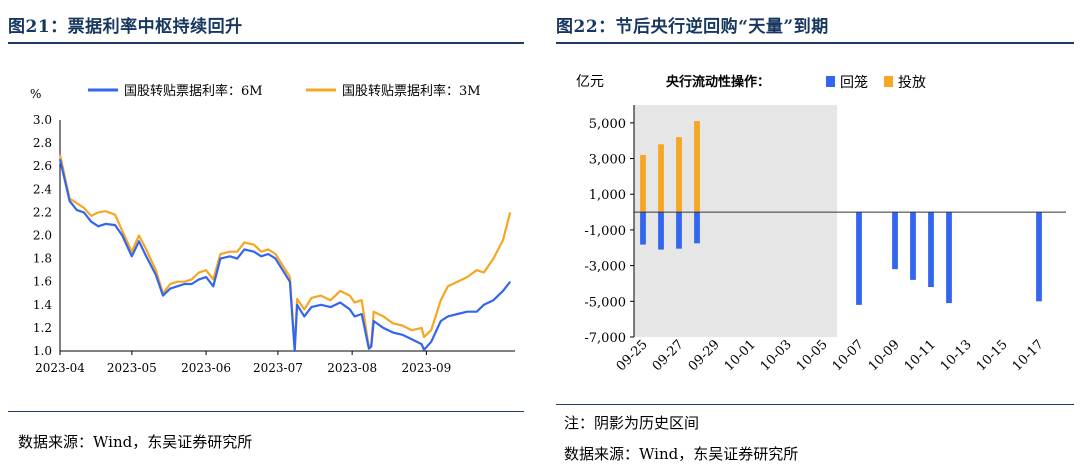 The width and height of the screenshot is (1080, 473). I want to click on right-y-tick-label: 5,000, so click(607, 124).